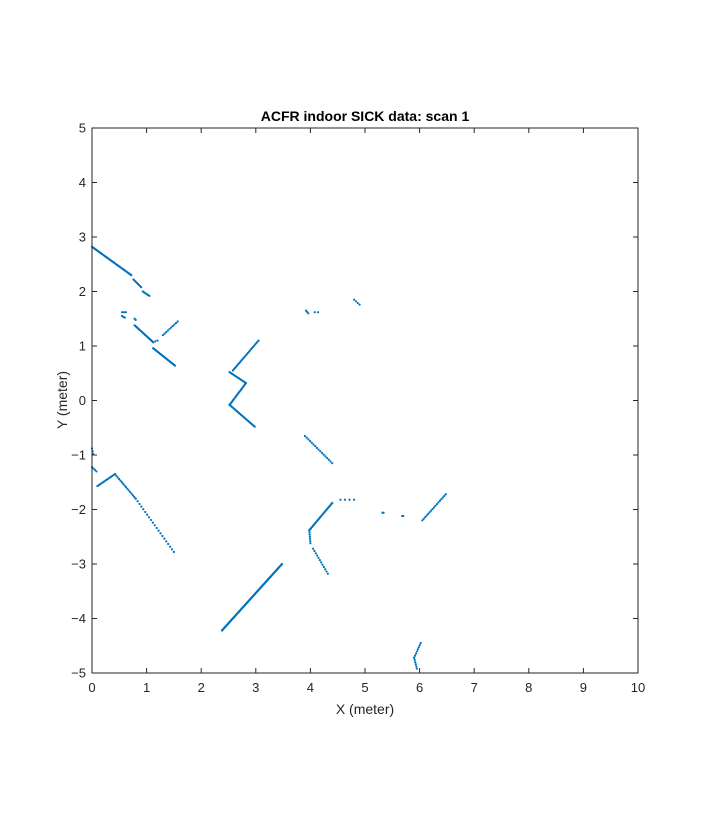 The height and width of the screenshot is (830, 704). What do you see at coordinates (201, 687) in the screenshot?
I see `x-tick-label: 2` at bounding box center [201, 687].